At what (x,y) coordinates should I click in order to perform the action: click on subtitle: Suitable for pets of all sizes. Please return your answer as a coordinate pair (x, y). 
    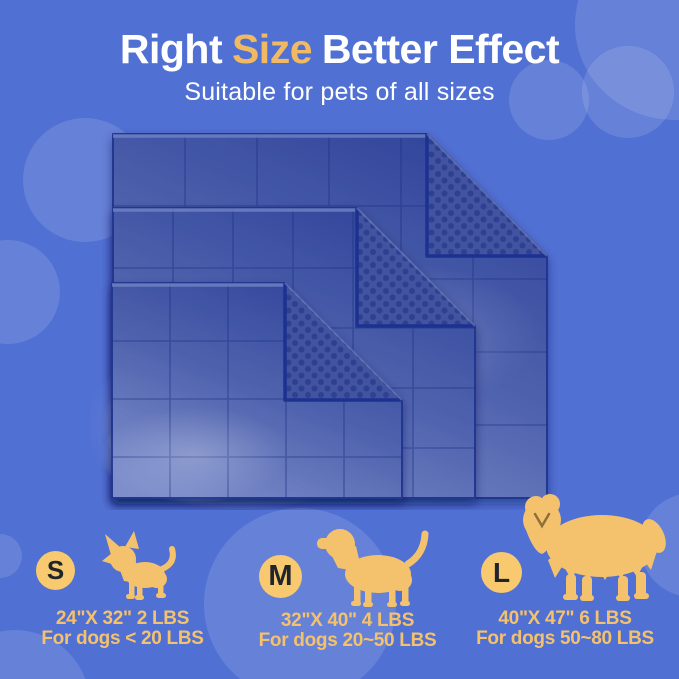
    Looking at the image, I should click on (339, 92).